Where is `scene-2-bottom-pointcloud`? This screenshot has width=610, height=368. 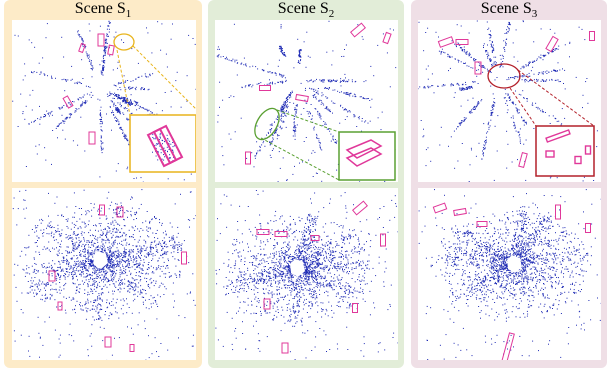
scene-2-bottom-pointcloud is located at coordinates (306, 275).